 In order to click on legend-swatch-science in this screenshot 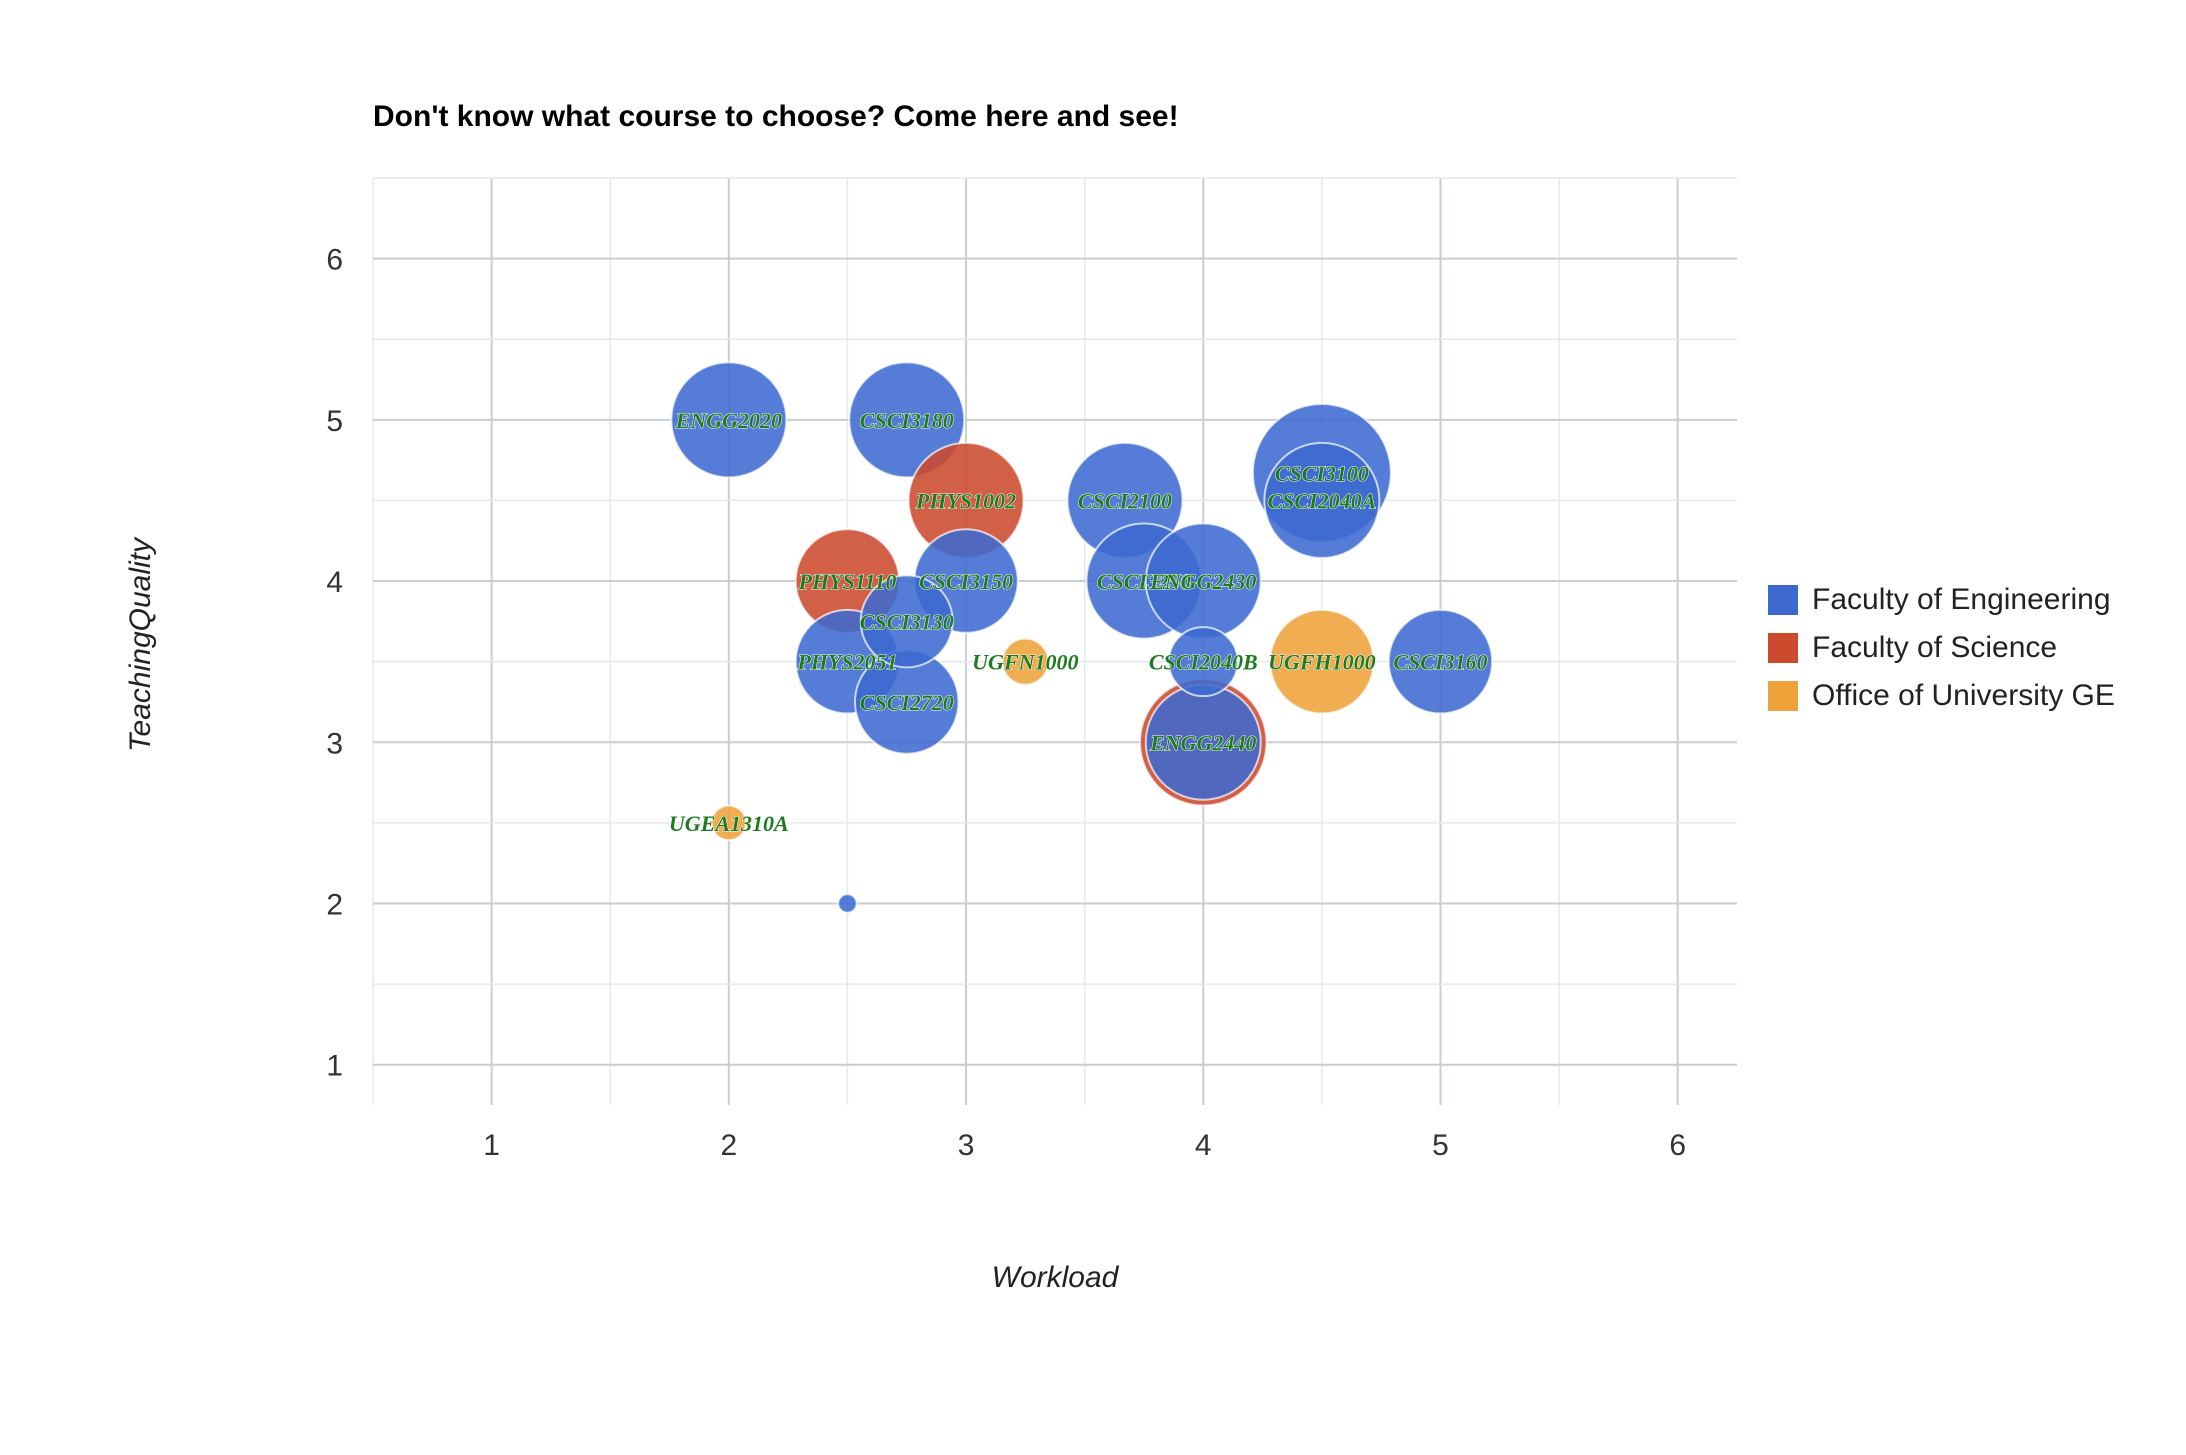, I will do `click(1783, 648)`.